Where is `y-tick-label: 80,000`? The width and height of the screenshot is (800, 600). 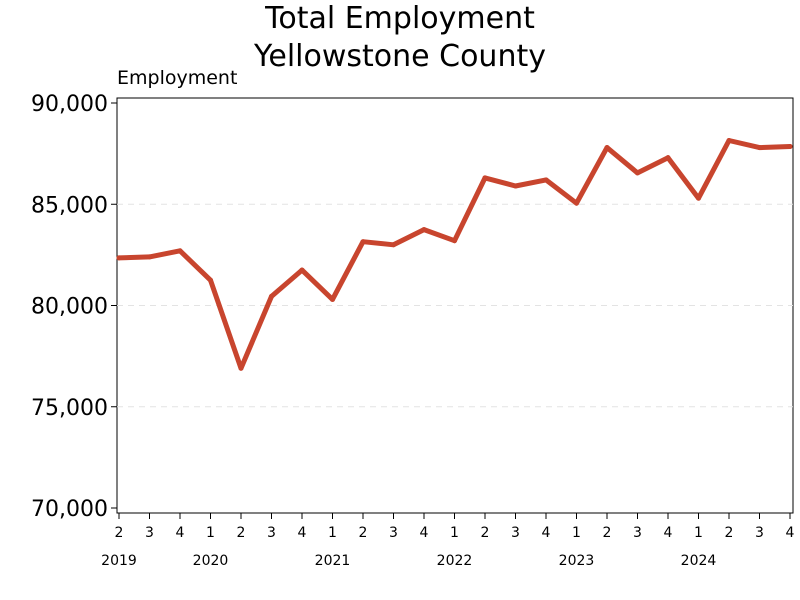 y-tick-label: 80,000 is located at coordinates (69, 307).